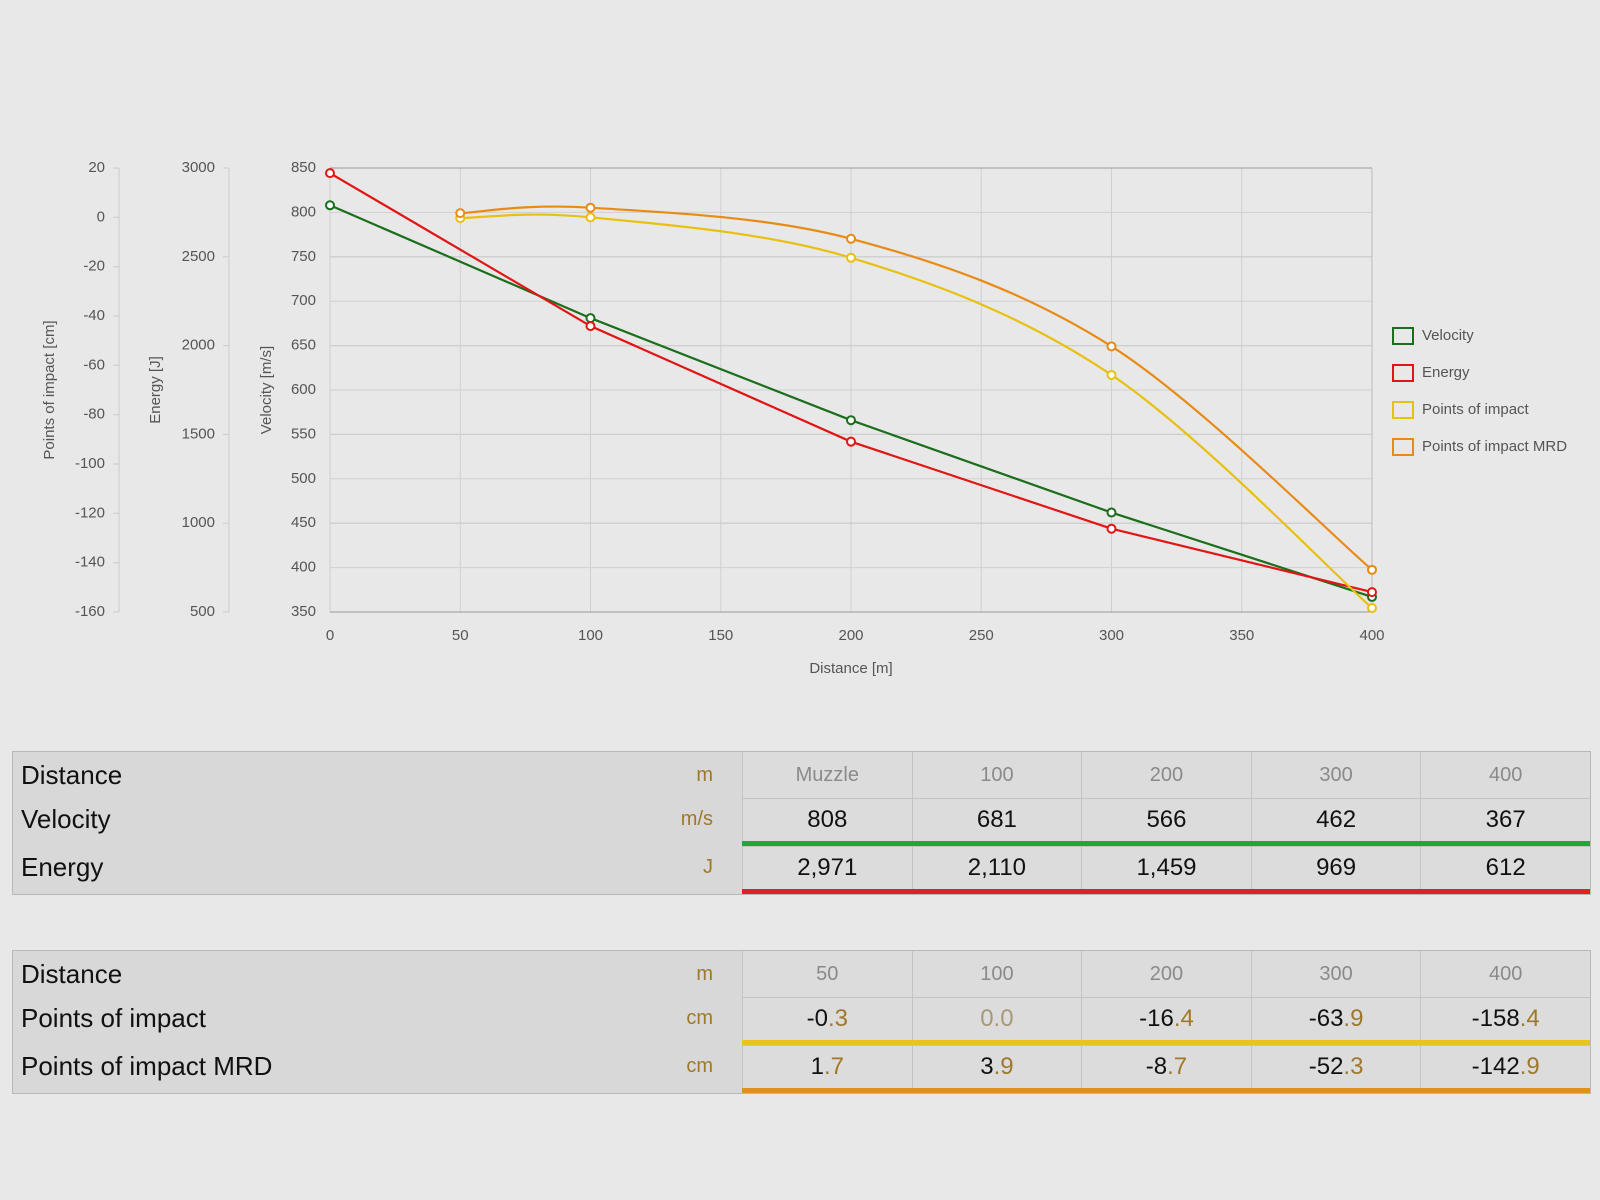 Image resolution: width=1600 pixels, height=1200 pixels. I want to click on legend-label: Velocity, so click(1448, 335).